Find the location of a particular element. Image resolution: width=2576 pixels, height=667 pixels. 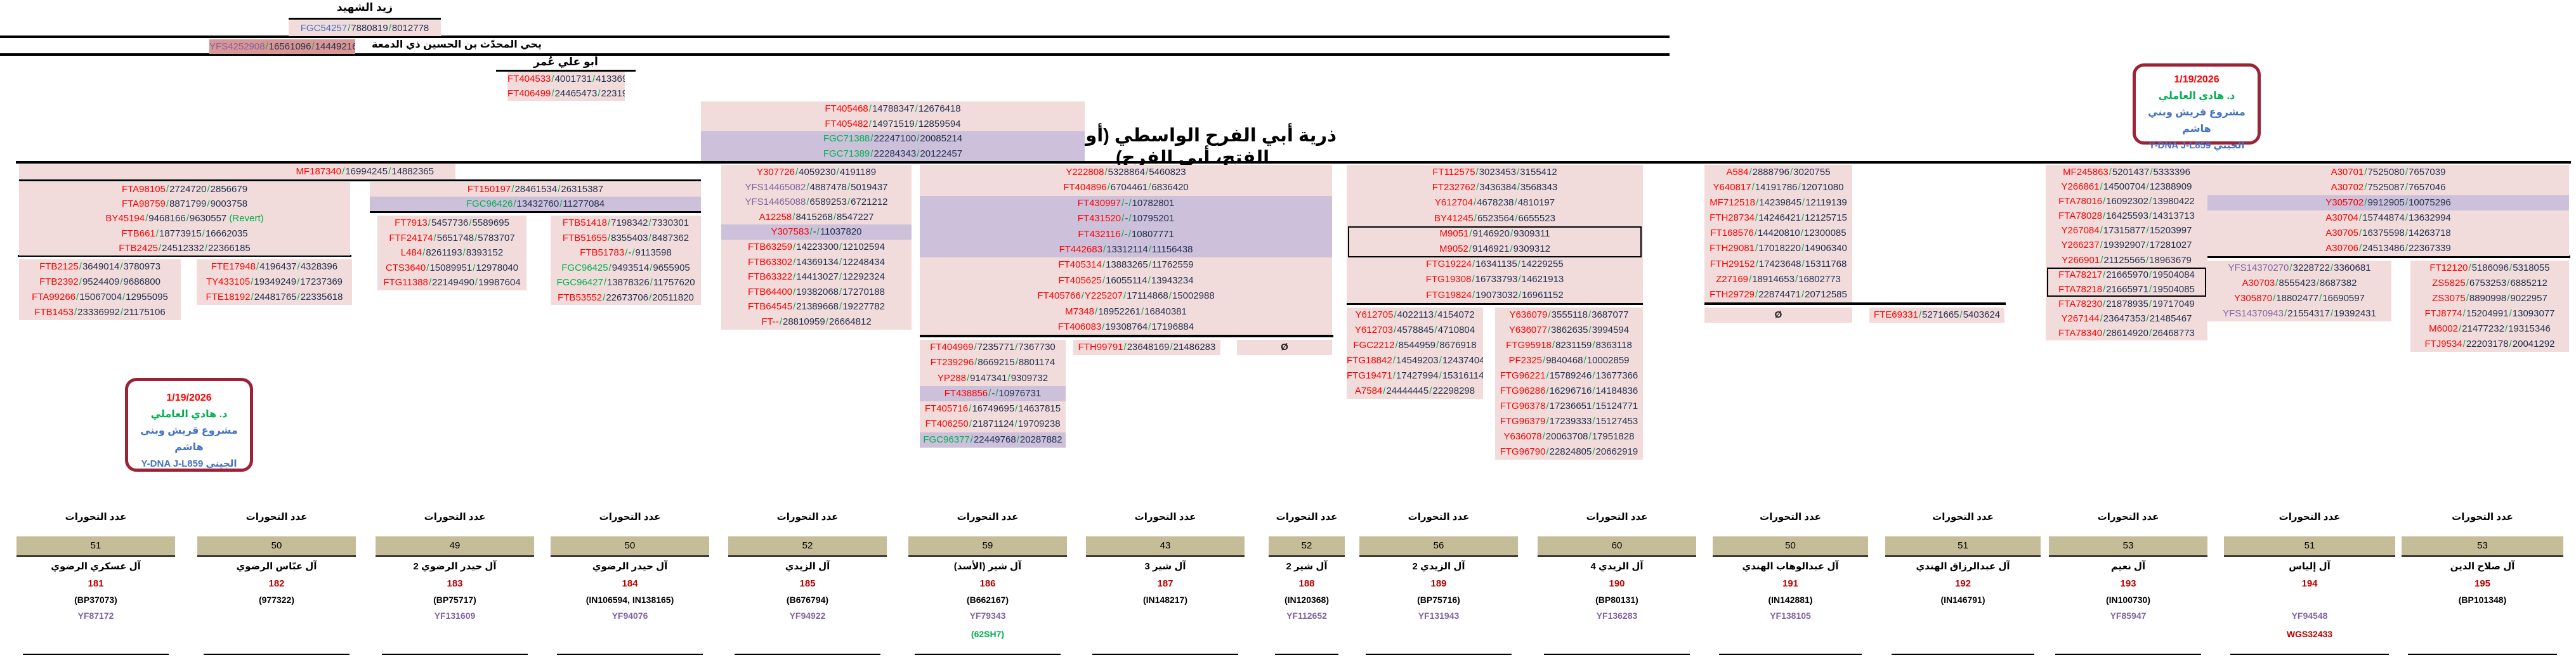

divider-line is located at coordinates (1495, 303).